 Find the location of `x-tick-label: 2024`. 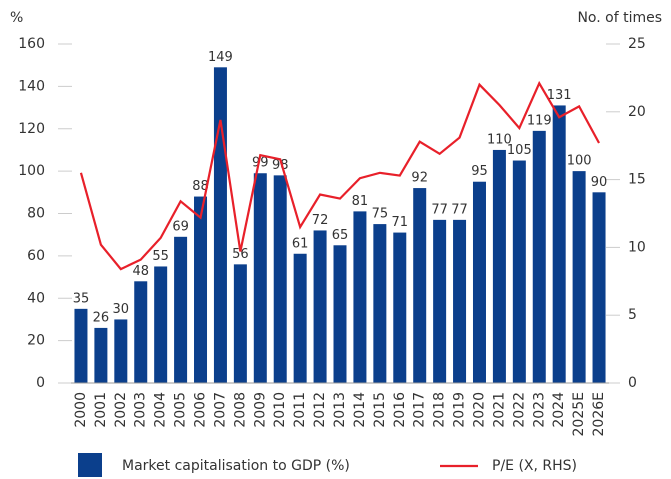

x-tick-label: 2024 is located at coordinates (559, 410).